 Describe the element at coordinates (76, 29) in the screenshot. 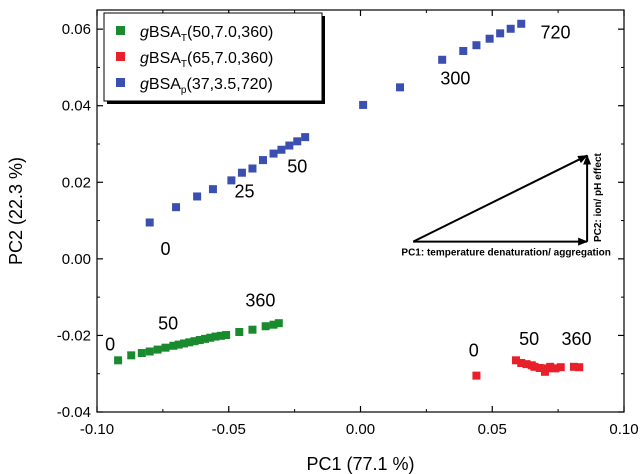

I see `y-tick-label: 0.06` at that location.